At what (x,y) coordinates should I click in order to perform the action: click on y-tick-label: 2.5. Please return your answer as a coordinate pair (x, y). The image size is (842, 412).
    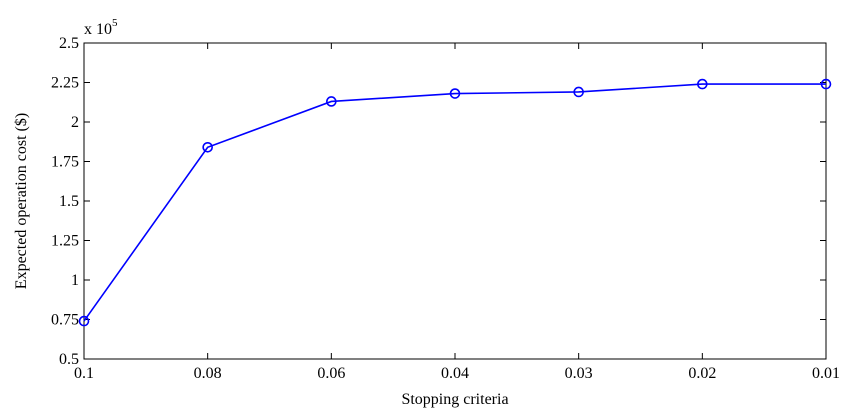
    Looking at the image, I should click on (69, 43).